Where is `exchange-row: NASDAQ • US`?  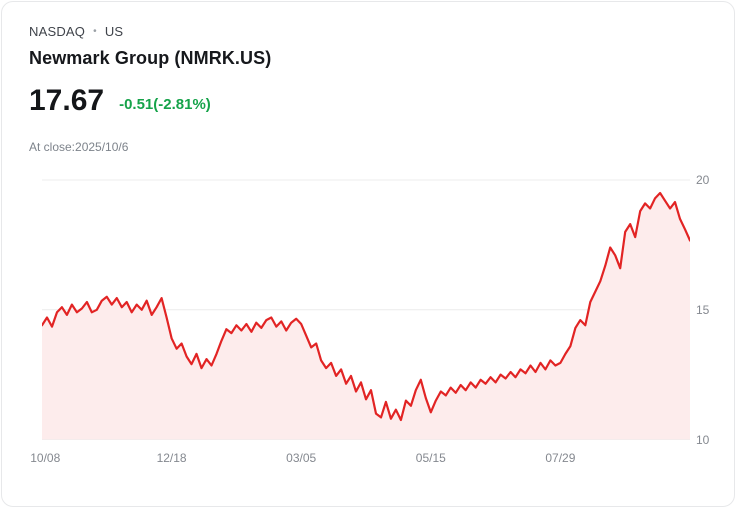
exchange-row: NASDAQ • US is located at coordinates (150, 31).